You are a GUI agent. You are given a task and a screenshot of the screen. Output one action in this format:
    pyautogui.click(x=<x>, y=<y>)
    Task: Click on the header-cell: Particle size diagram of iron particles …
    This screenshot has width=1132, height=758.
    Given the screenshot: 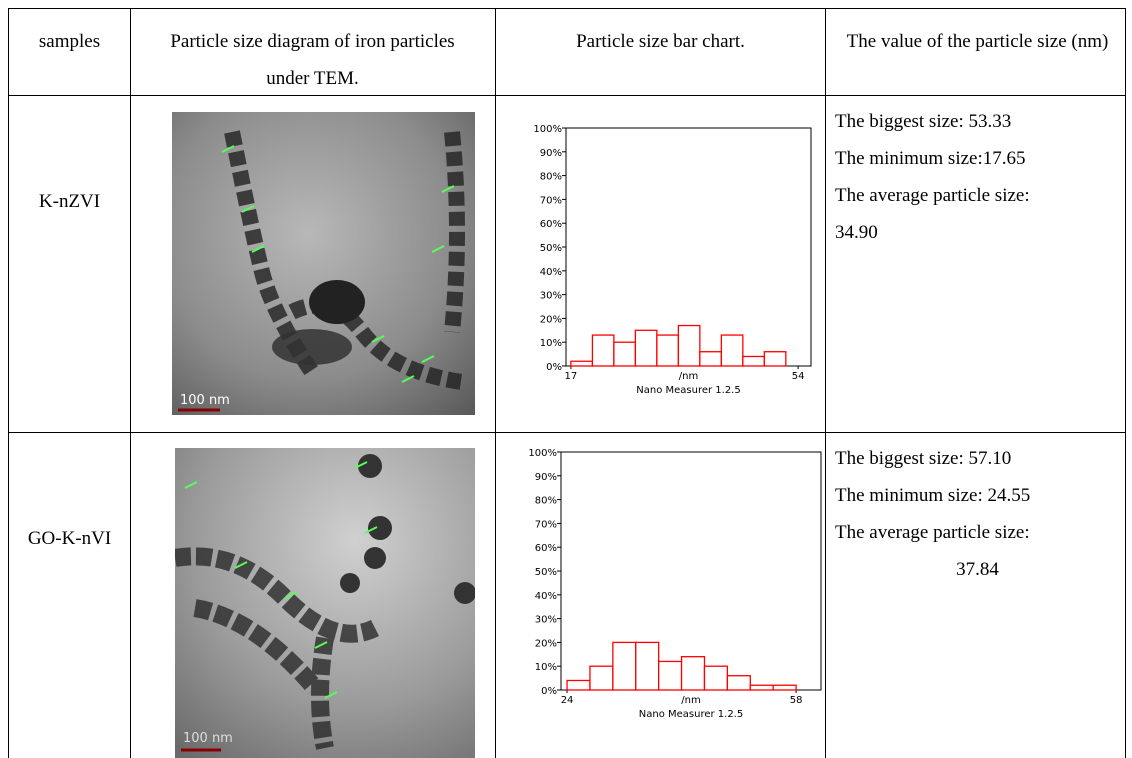 What is the action you would take?
    pyautogui.click(x=312, y=60)
    